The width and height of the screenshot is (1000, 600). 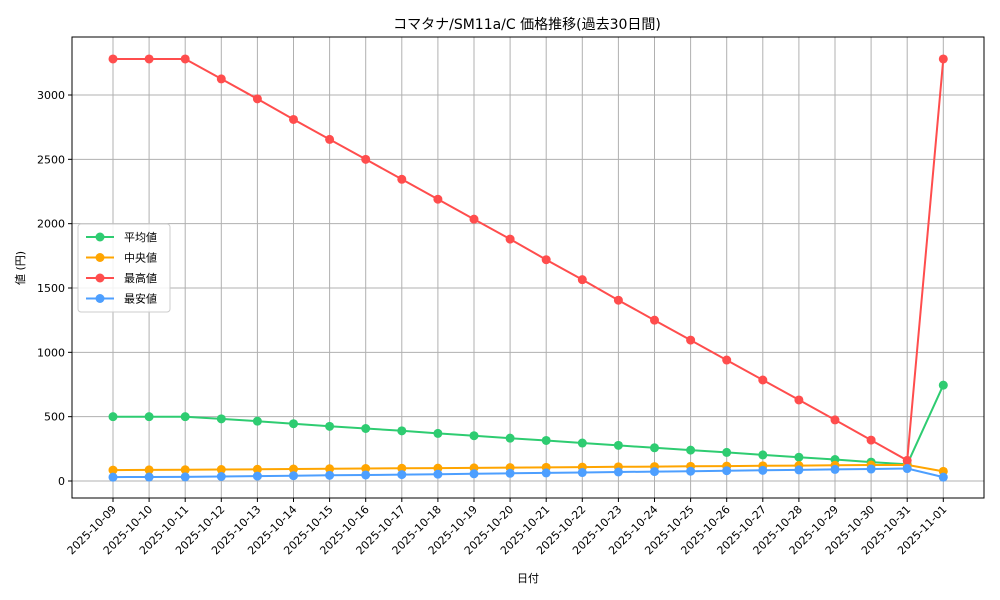 What do you see at coordinates (20, 268) in the screenshot?
I see `y-axis-label: 値 (円)` at bounding box center [20, 268].